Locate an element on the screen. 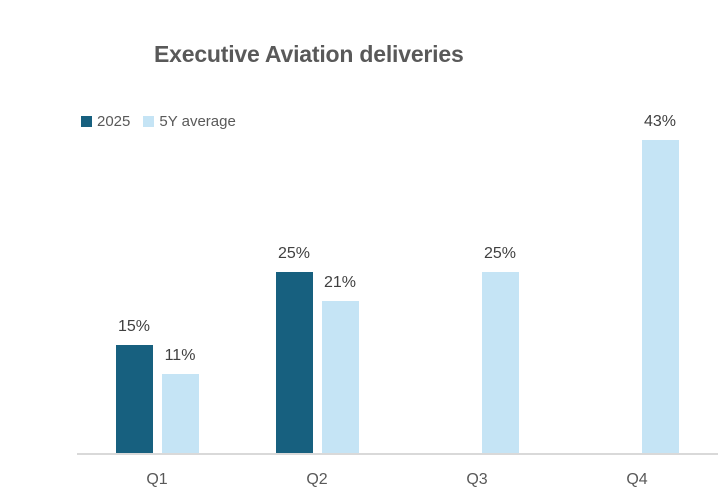 The image size is (722, 504). bar-slot: 15% is located at coordinates (134, 386).